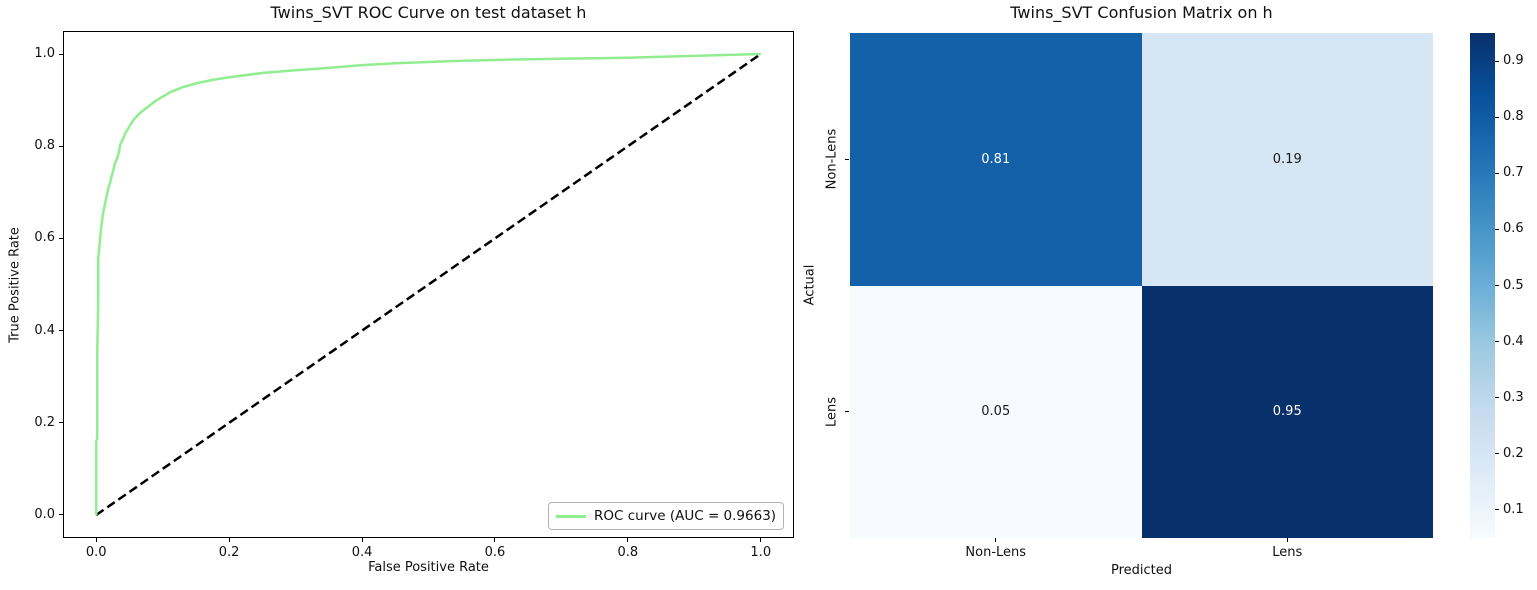  I want to click on roc-legend: ROC curve (AUC = 0.9663), so click(666, 516).